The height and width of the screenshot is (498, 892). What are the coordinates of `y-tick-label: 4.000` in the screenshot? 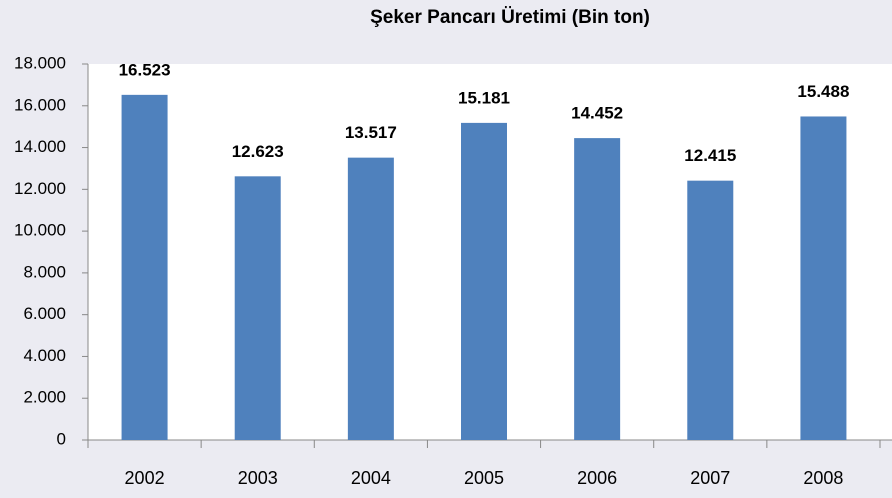 It's located at (44, 355).